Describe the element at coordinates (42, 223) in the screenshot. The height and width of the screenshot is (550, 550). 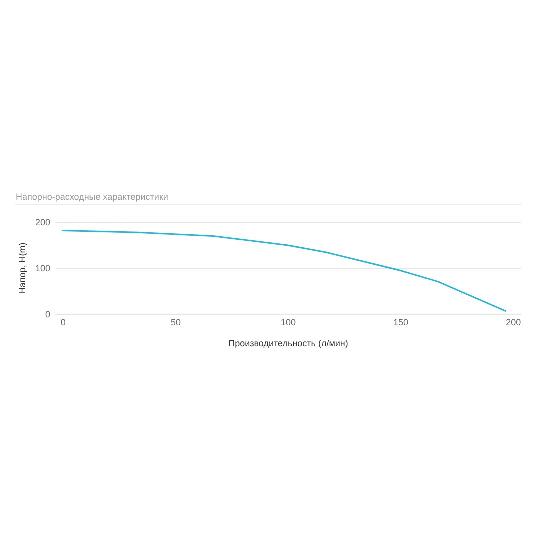
I see `y-tick-label: 200` at that location.